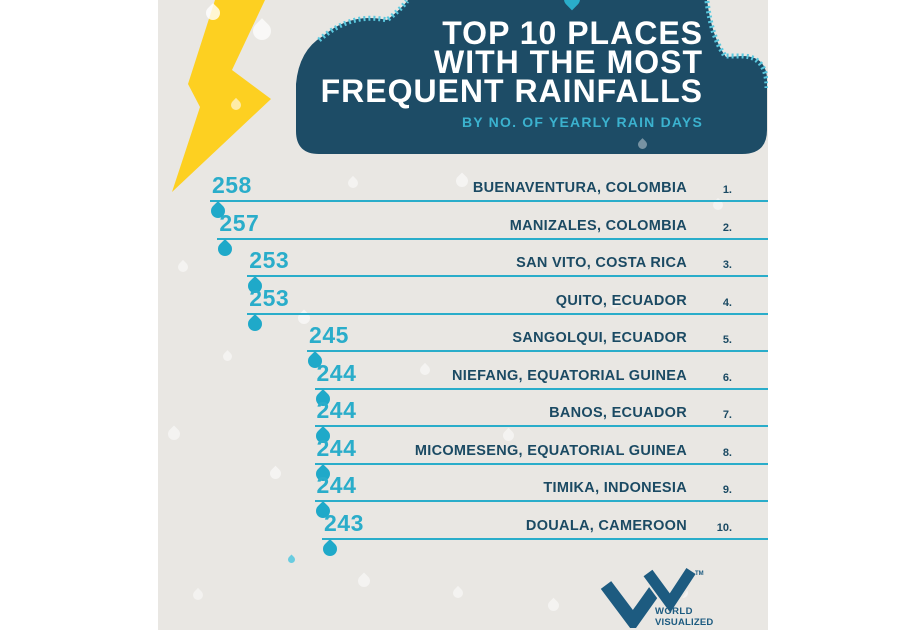  I want to click on ranking-row: 244 MICOMESENG, EQUATORIAL GUINEA 8., so click(540, 459).